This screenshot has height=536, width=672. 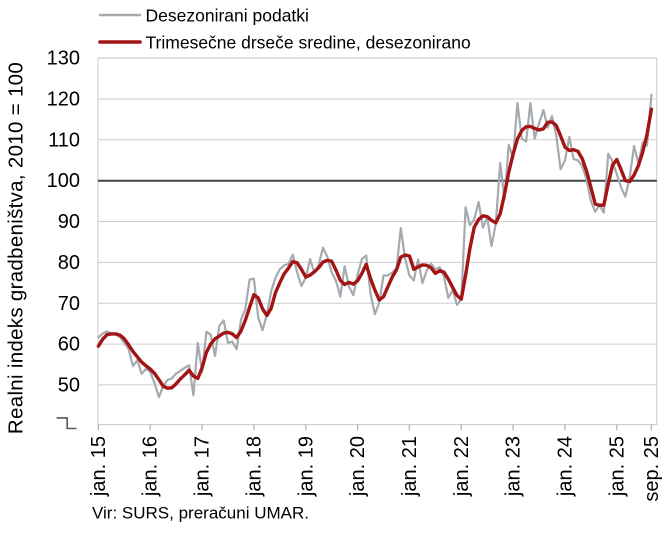 I want to click on svg-text: jan. 25, so click(x=617, y=466).